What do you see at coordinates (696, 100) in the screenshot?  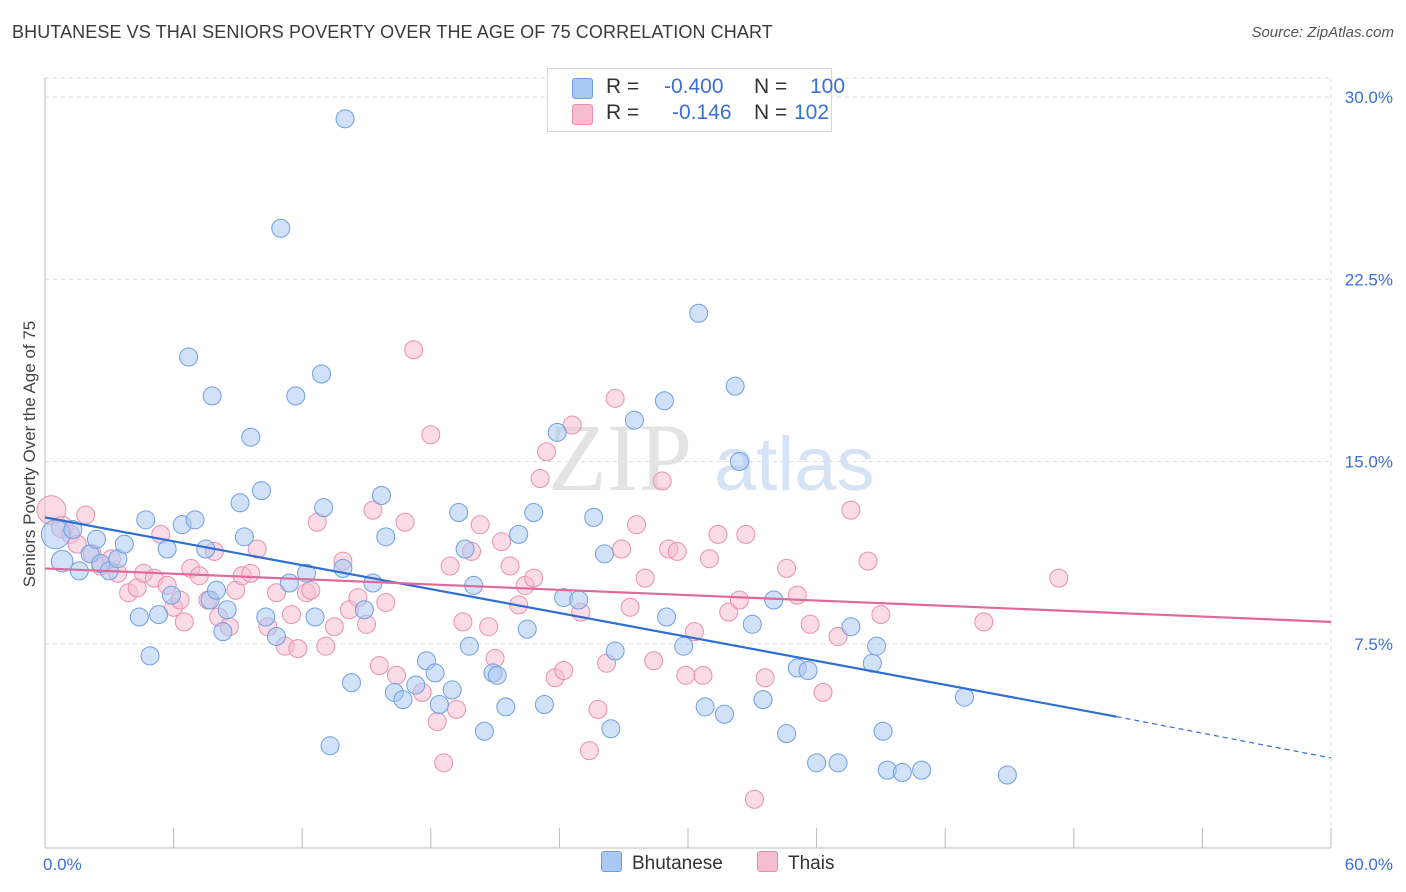 I see `stats-legend: R = -0.400 N = 100 R = -0.146 N = 102` at bounding box center [696, 100].